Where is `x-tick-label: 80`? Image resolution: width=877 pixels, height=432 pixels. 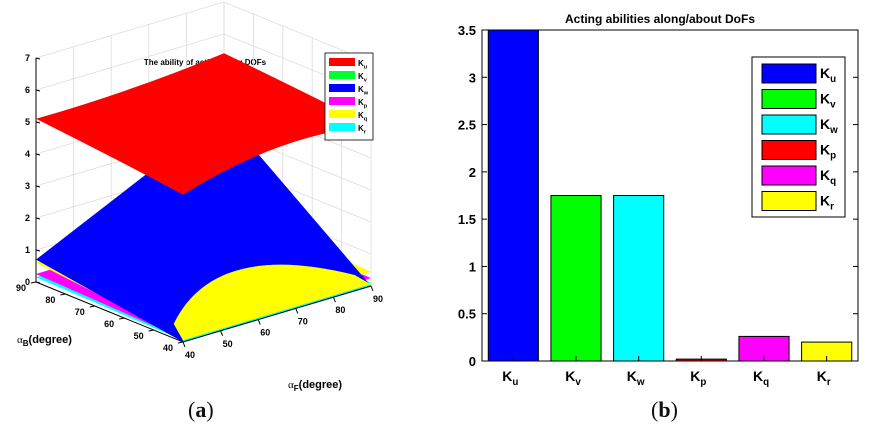 x-tick-label: 80 is located at coordinates (340, 310).